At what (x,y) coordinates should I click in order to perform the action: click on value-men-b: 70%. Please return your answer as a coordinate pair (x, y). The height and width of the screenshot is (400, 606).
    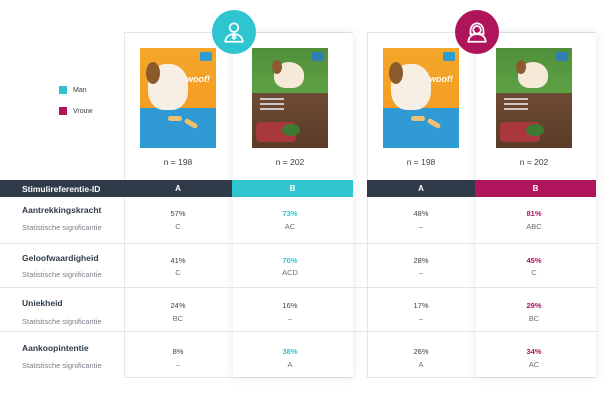
    Looking at the image, I should click on (290, 260).